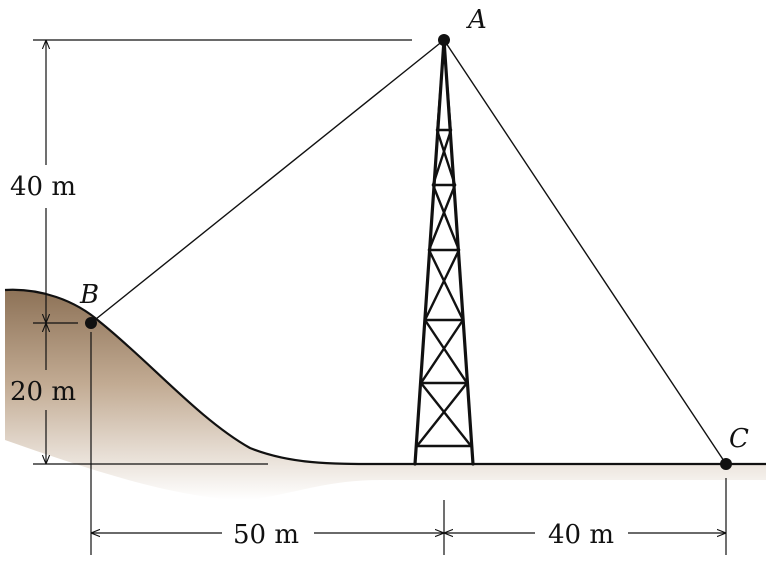 The height and width of the screenshot is (565, 766). I want to click on tower-bracing, so click(444, 288).